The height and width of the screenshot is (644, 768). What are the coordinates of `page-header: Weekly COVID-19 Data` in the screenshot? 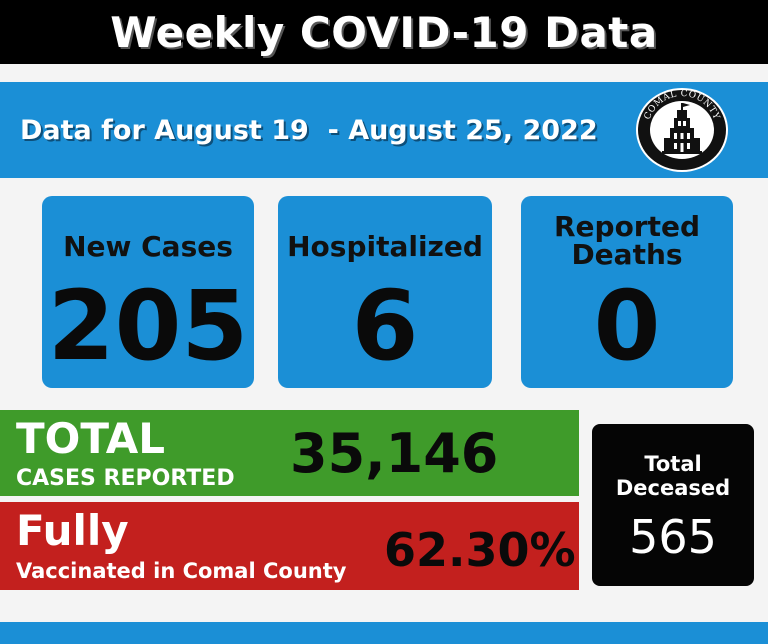 It's located at (384, 32).